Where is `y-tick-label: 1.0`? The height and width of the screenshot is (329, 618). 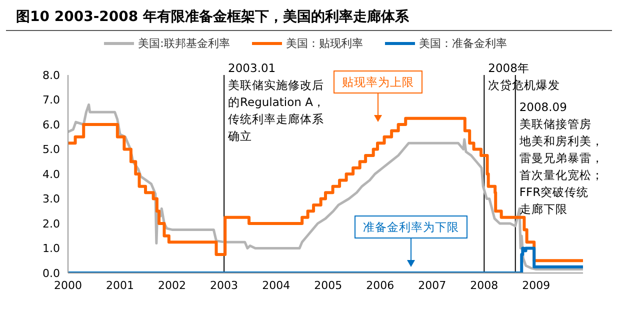
y-tick-label: 1.0 is located at coordinates (51, 249).